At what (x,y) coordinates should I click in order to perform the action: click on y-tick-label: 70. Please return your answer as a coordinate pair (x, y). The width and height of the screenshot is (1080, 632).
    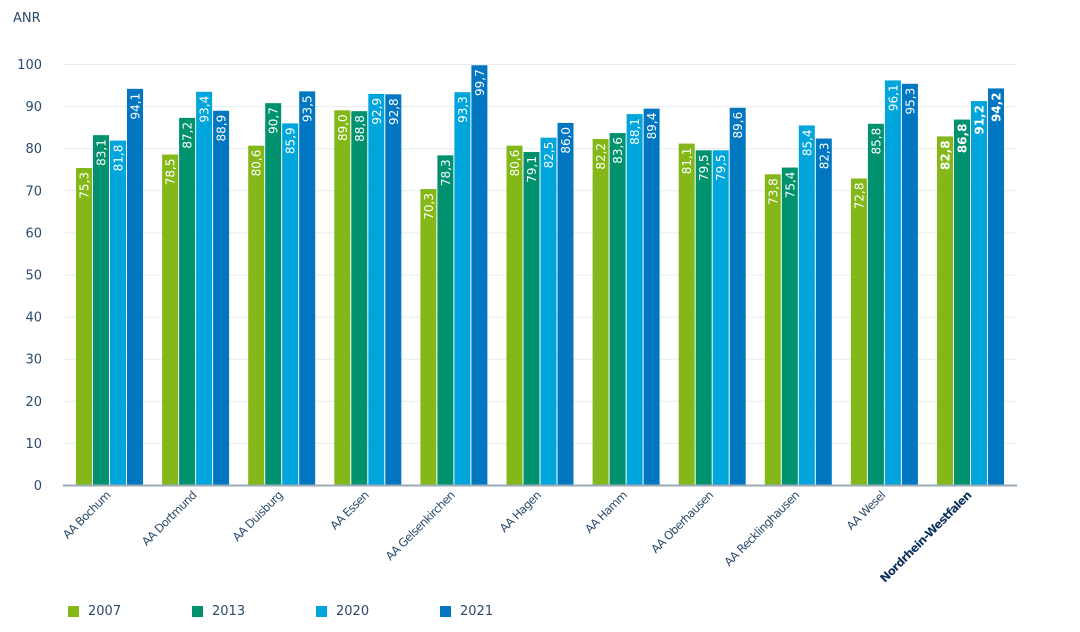
    Looking at the image, I should click on (33, 191).